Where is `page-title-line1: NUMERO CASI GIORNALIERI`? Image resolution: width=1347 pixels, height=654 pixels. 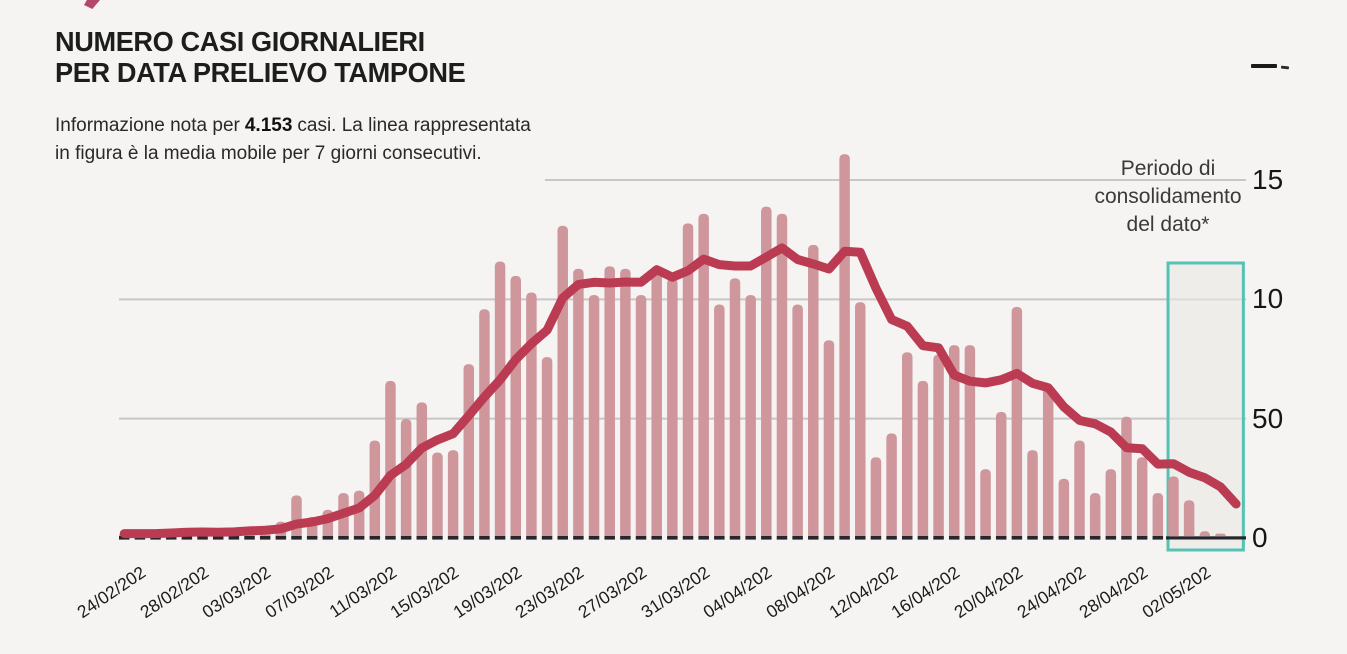
page-title-line1: NUMERO CASI GIORNALIERI is located at coordinates (240, 41).